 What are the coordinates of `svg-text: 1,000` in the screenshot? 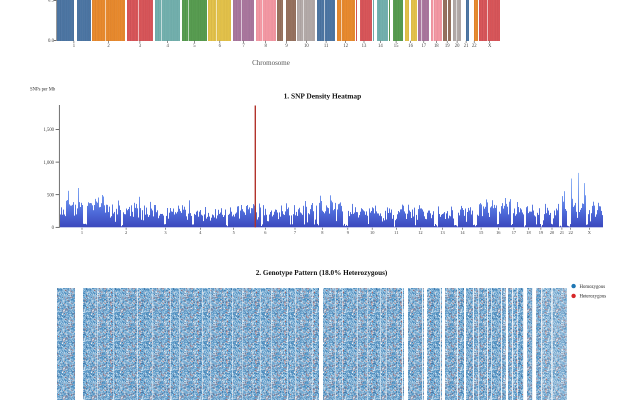 It's located at (48, 163).